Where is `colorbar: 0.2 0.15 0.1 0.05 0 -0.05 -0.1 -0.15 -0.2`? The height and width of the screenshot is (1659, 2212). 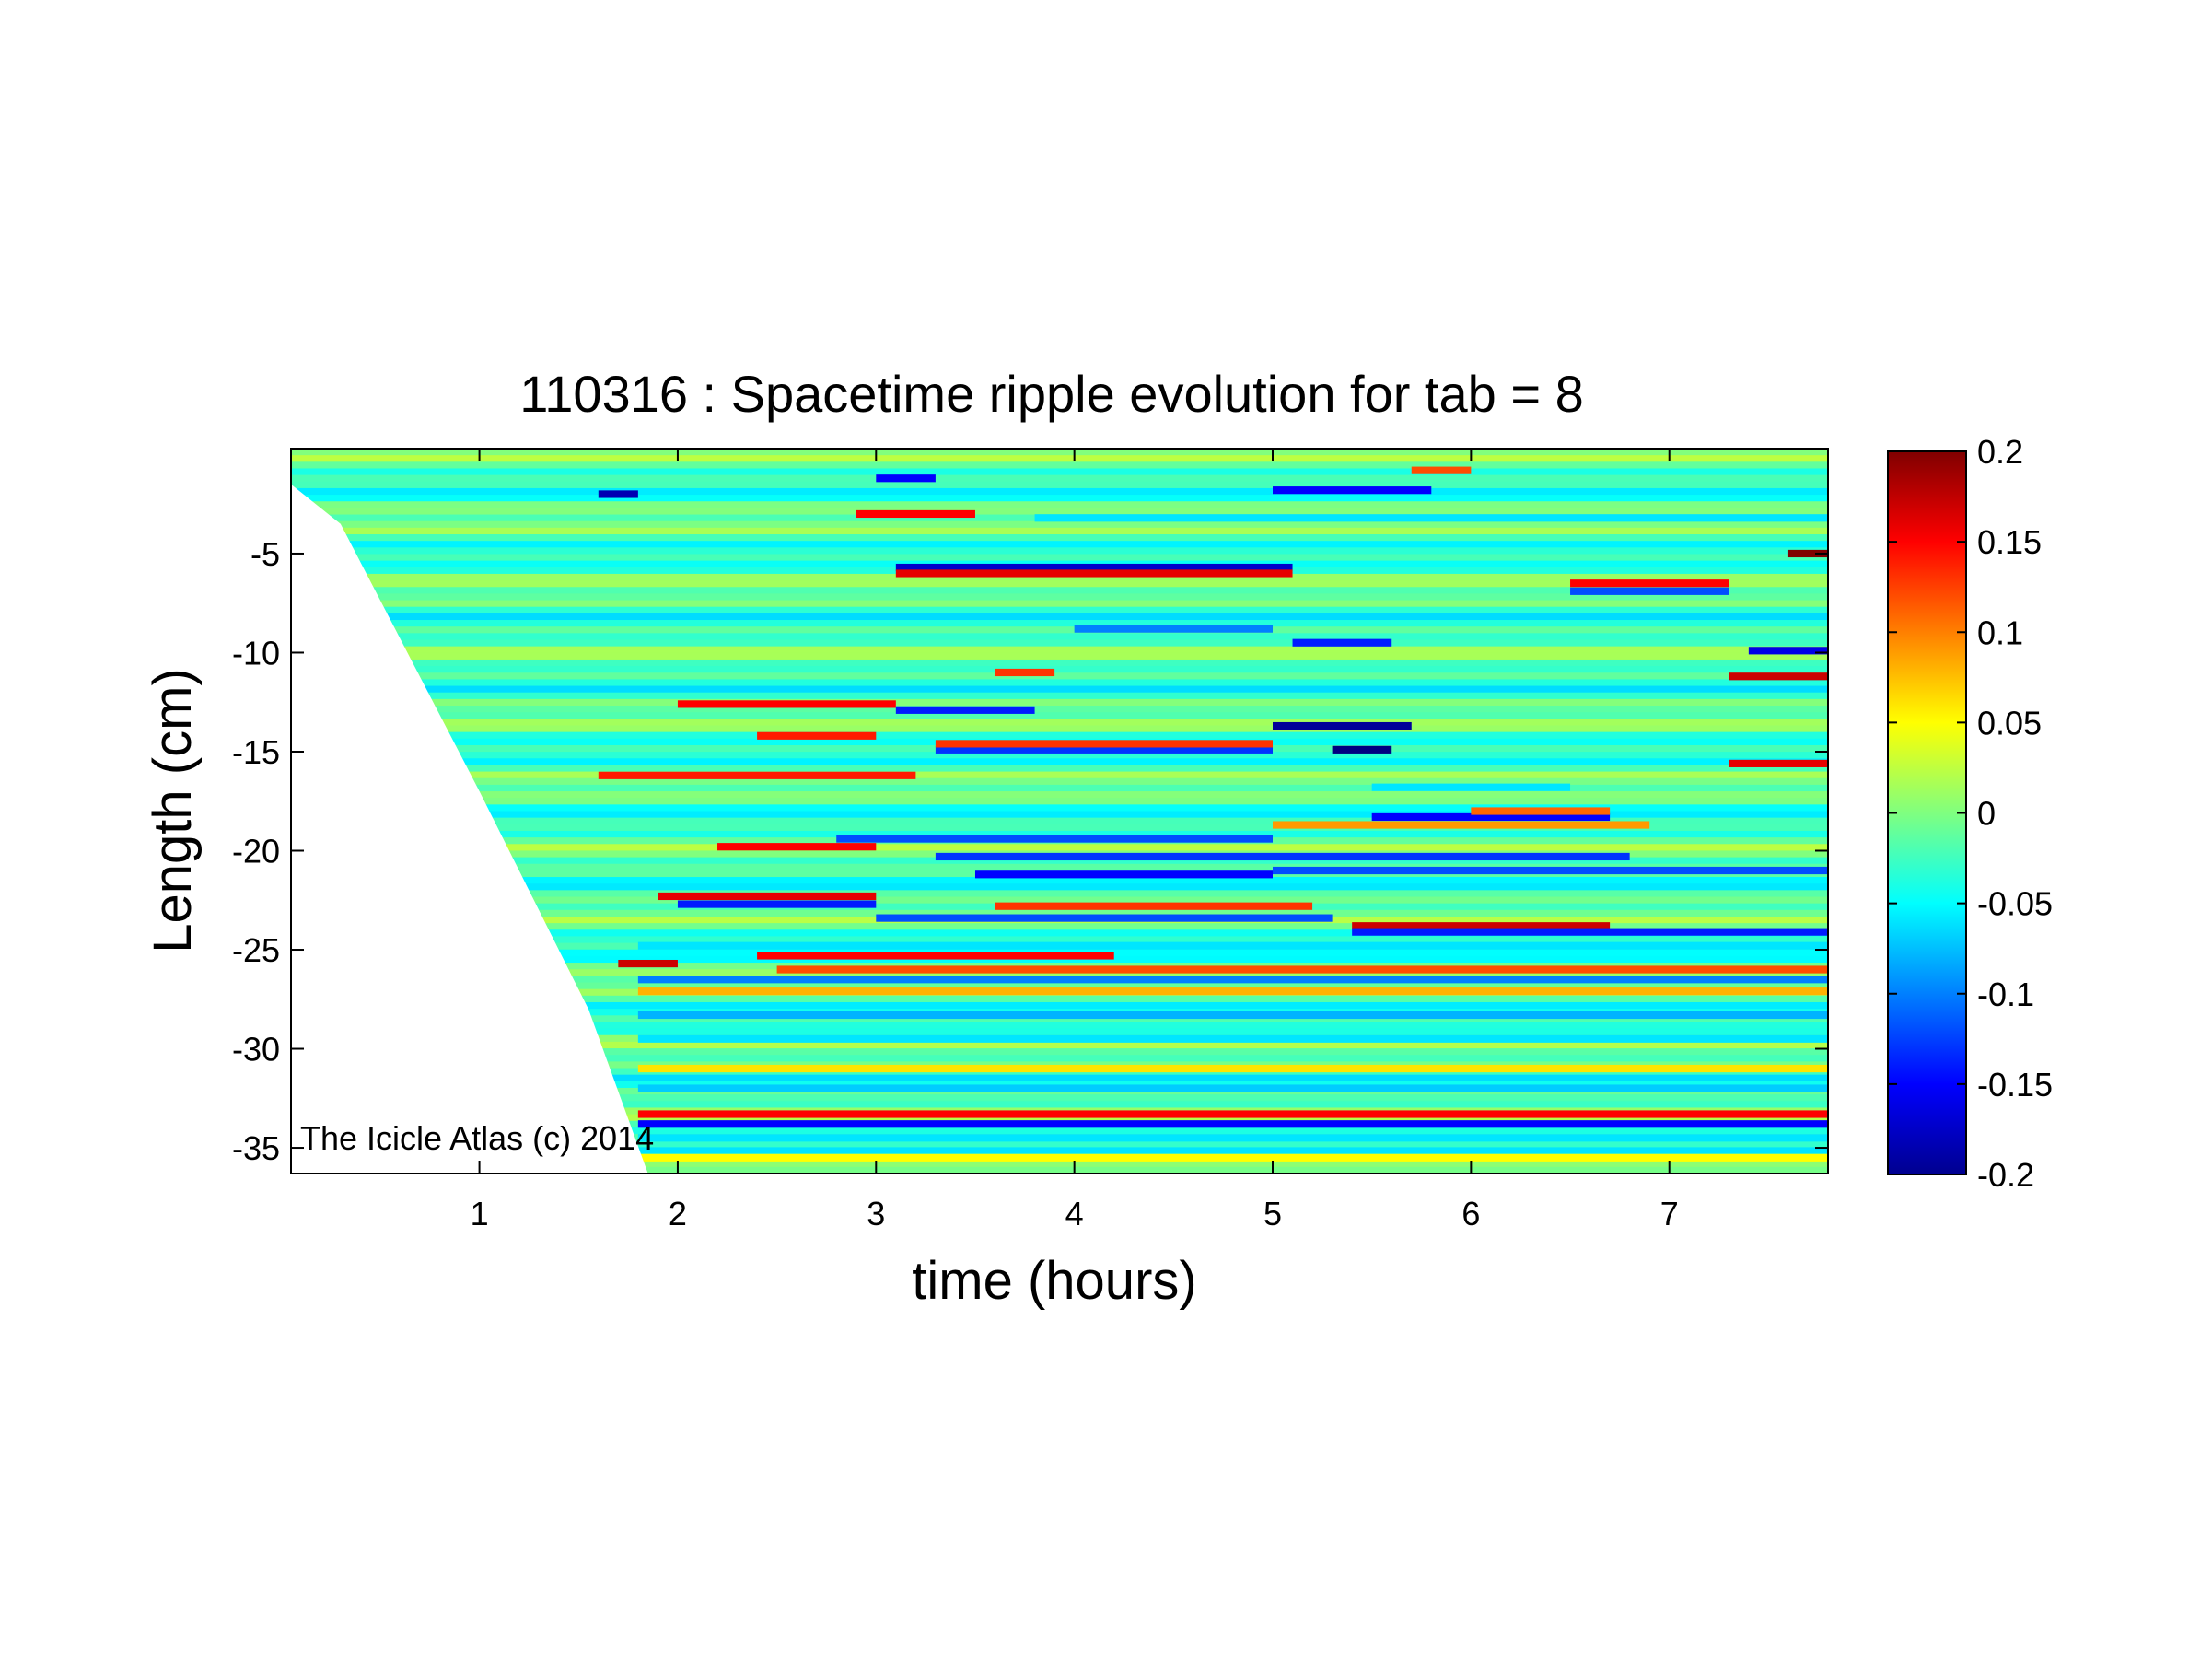
colorbar: 0.2 0.15 0.1 0.05 0 -0.05 -0.1 -0.15 -0.2 is located at coordinates (1970, 813).